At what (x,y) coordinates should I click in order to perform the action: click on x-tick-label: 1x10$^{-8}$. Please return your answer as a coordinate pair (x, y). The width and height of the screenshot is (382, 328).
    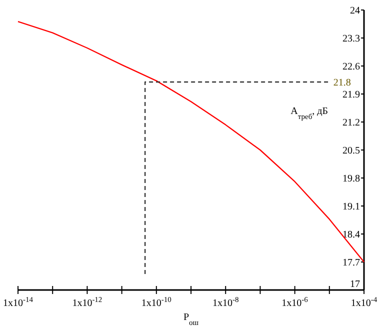
    Looking at the image, I should click on (225, 301).